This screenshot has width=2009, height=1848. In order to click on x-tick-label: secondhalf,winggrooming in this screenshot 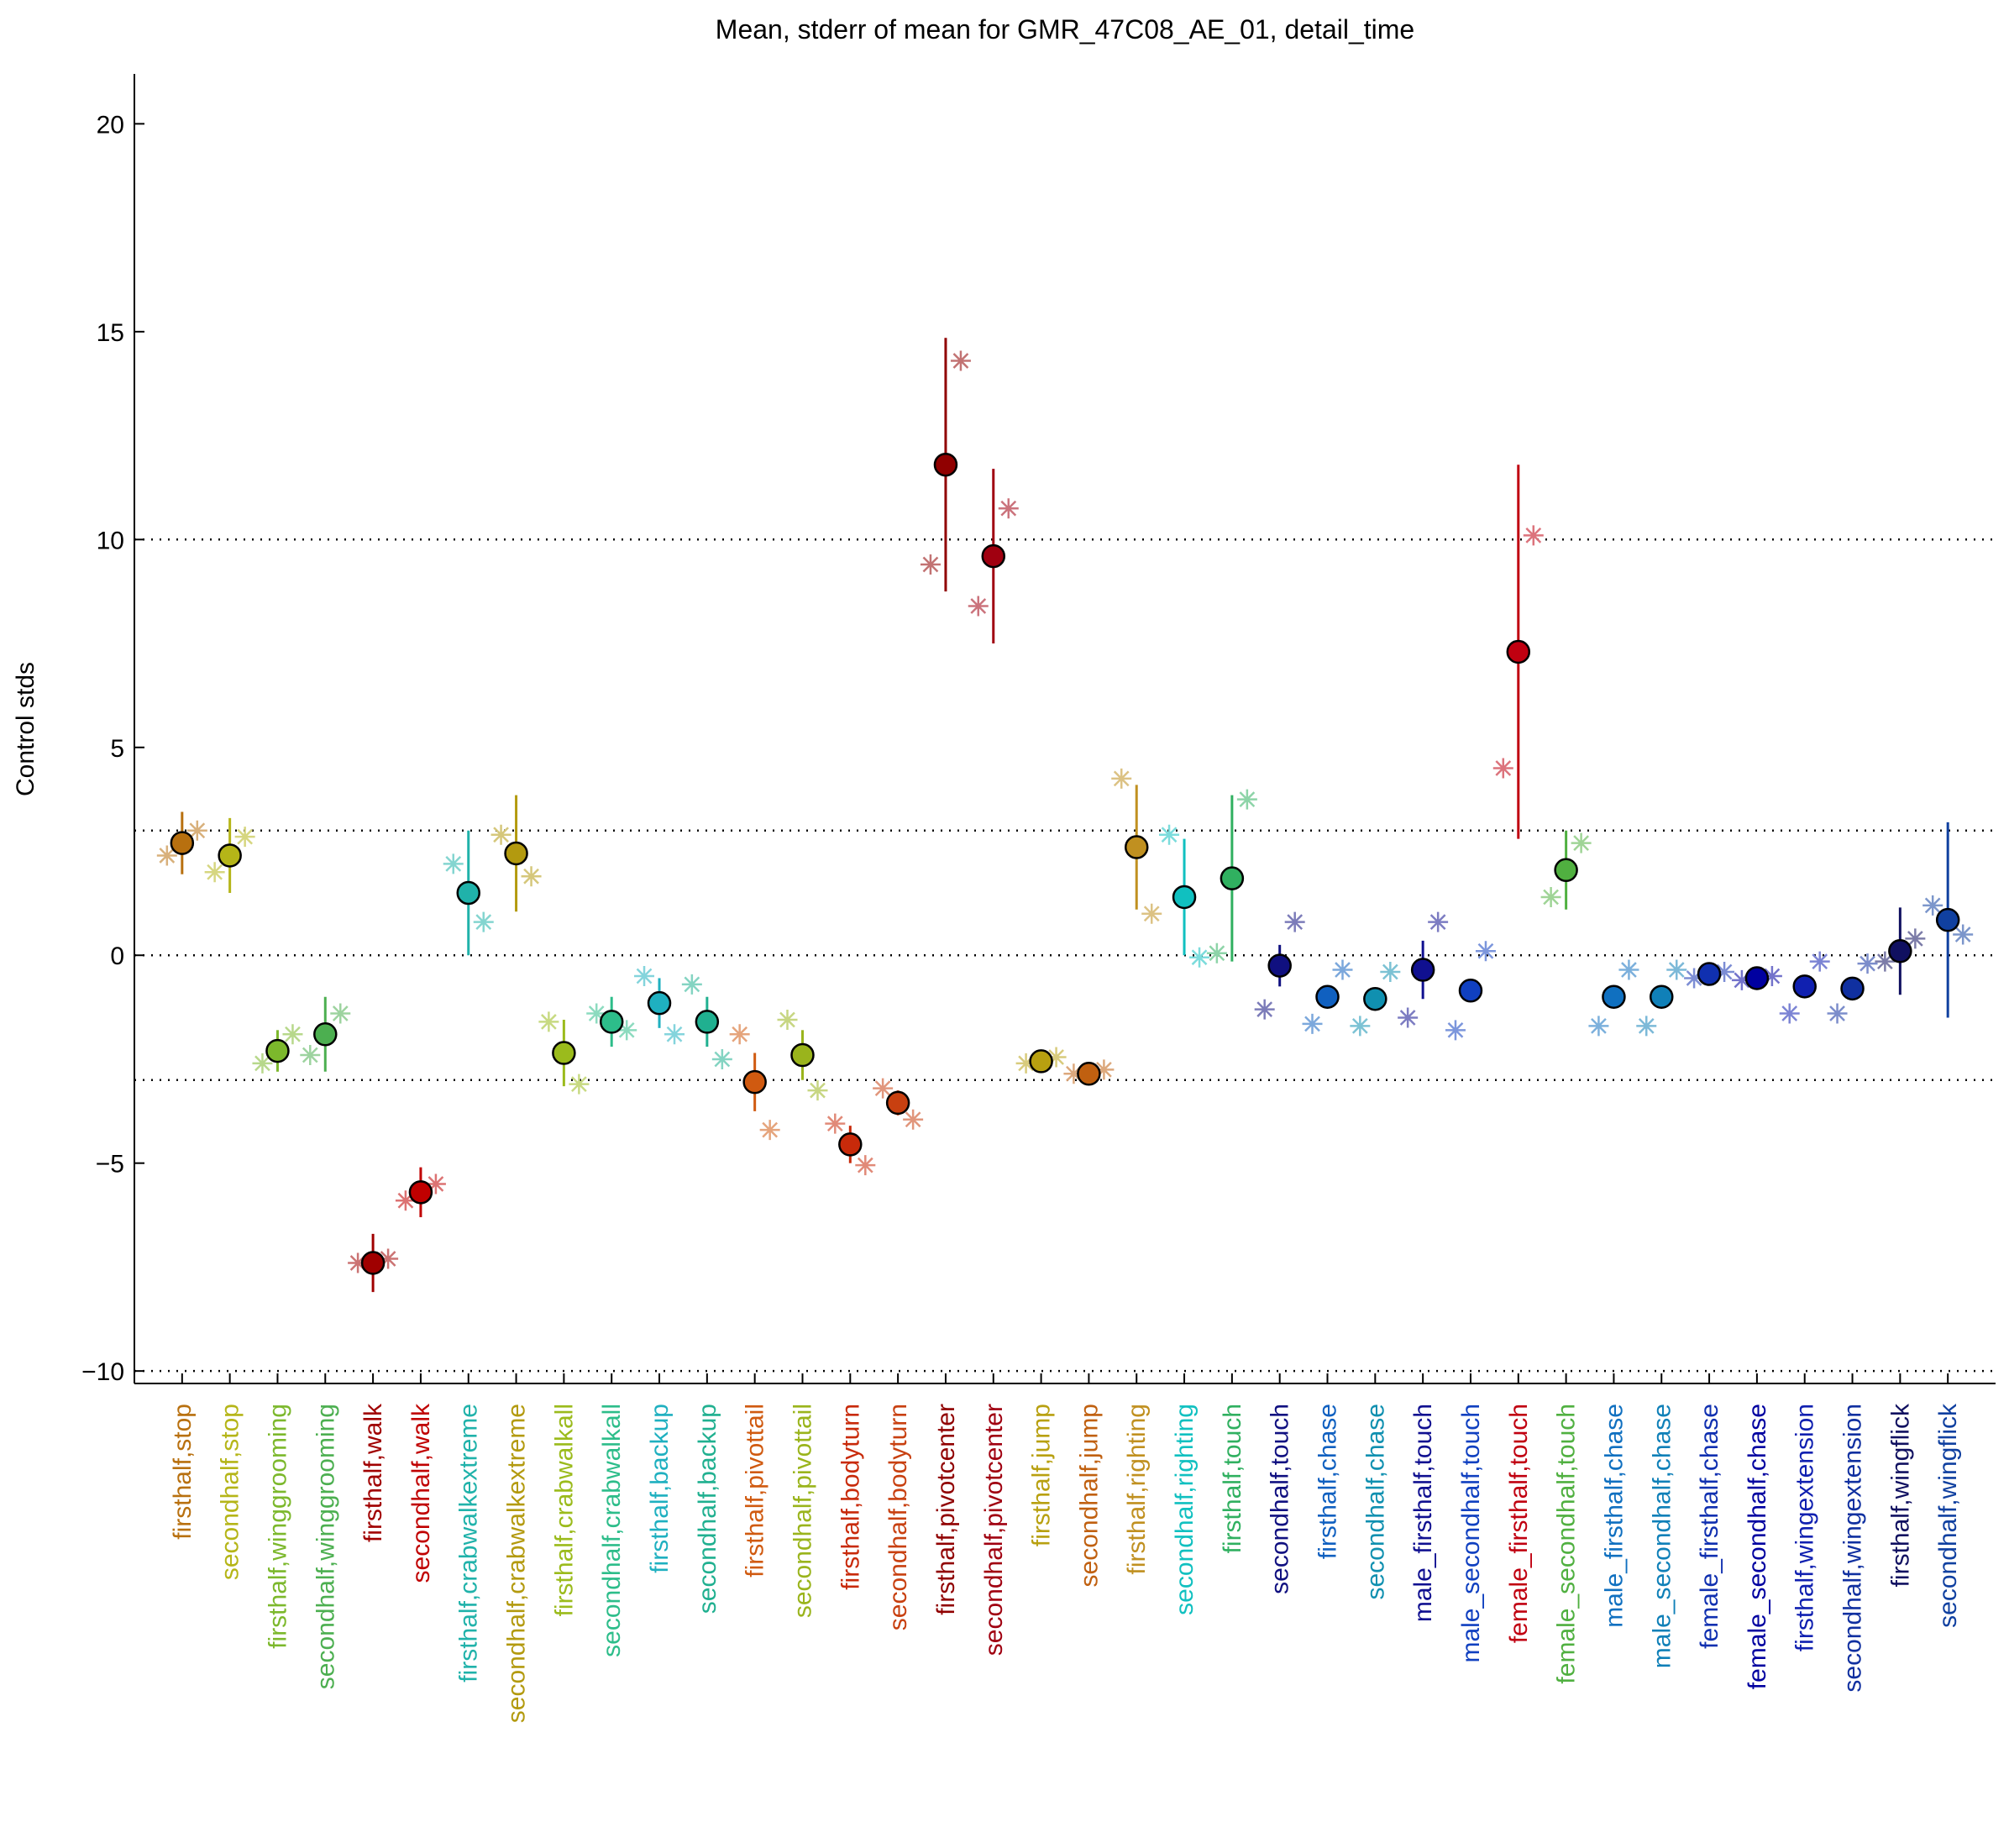, I will do `click(325, 1546)`.